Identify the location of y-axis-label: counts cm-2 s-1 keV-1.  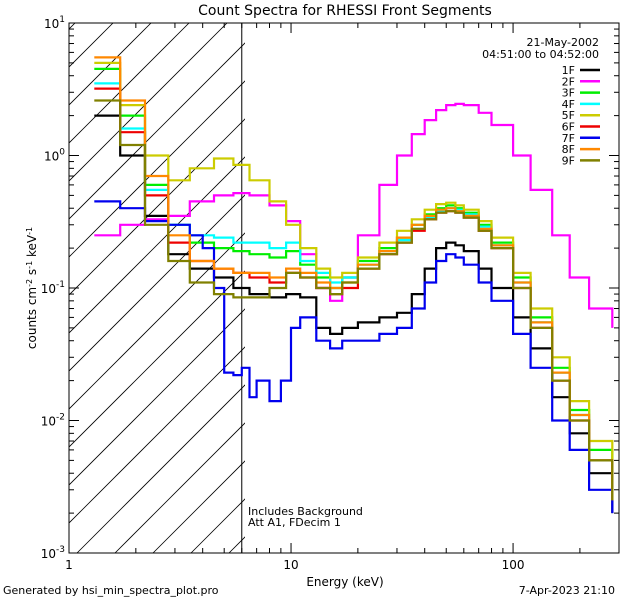
(32, 288).